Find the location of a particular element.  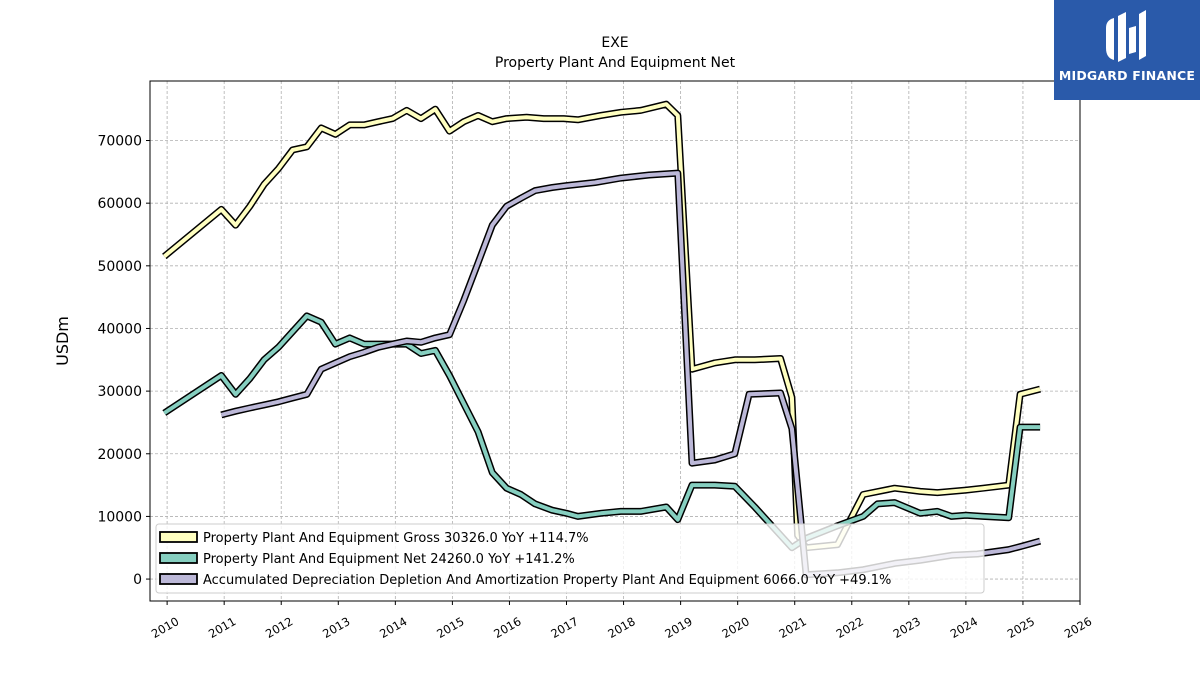

y-axis-label: USDm is located at coordinates (62, 341).